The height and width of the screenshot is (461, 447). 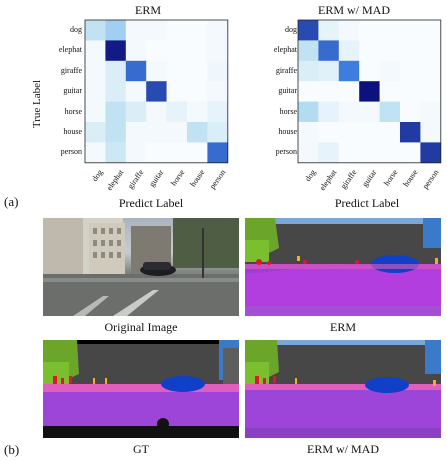 What do you see at coordinates (349, 30) in the screenshot?
I see `heatmap-cell-dog-giraffe` at bounding box center [349, 30].